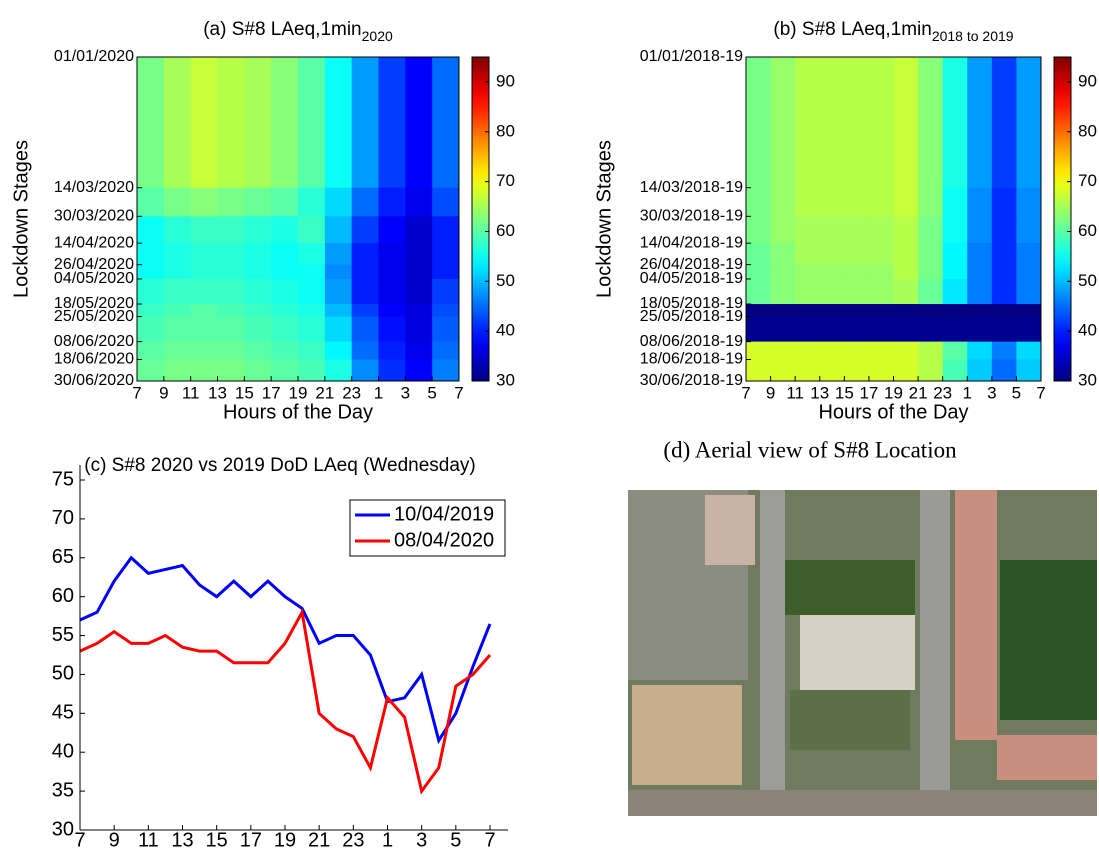  What do you see at coordinates (1087, 180) in the screenshot?
I see `colorbar-tick-label: 70` at bounding box center [1087, 180].